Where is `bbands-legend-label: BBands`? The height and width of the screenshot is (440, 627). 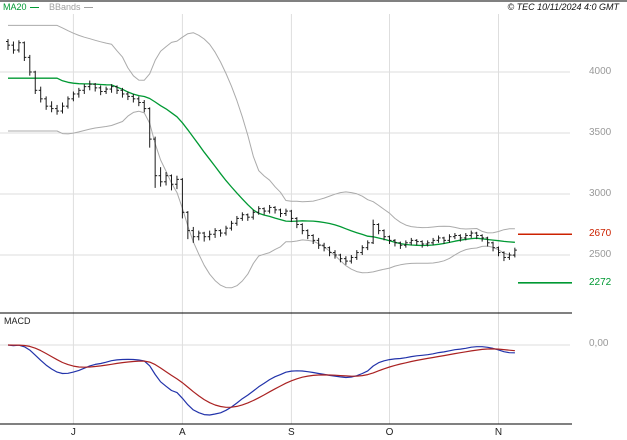 bbands-legend-label: BBands is located at coordinates (65, 7).